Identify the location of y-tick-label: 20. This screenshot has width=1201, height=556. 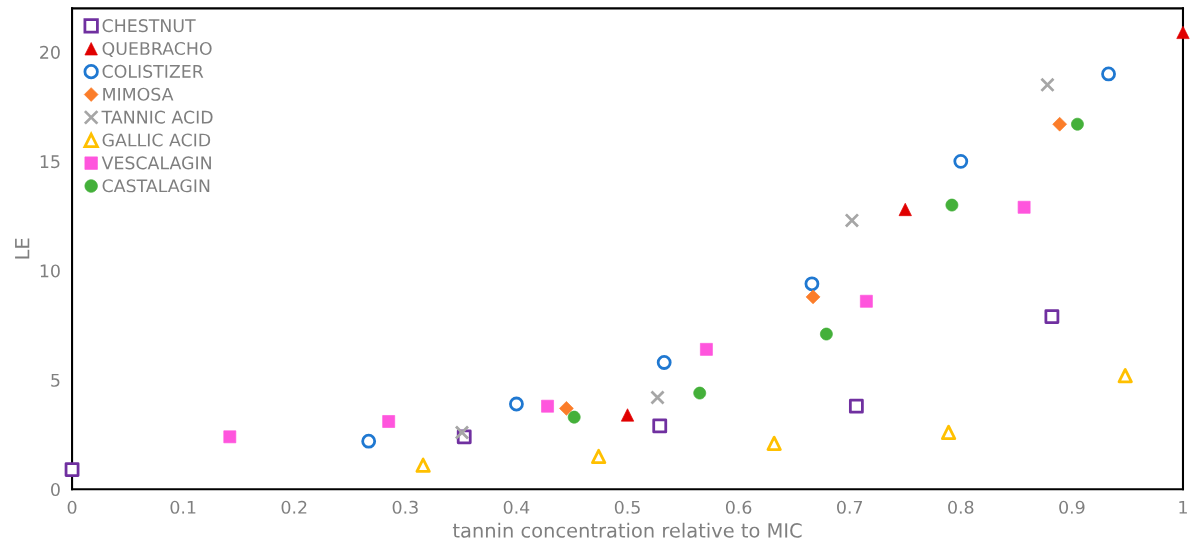
(50, 52).